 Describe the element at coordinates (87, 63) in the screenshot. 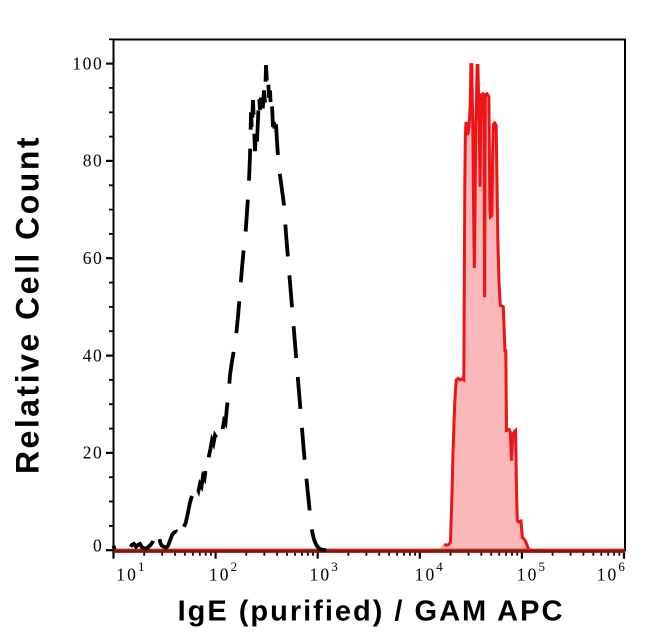

I see `svg-text: 100` at that location.